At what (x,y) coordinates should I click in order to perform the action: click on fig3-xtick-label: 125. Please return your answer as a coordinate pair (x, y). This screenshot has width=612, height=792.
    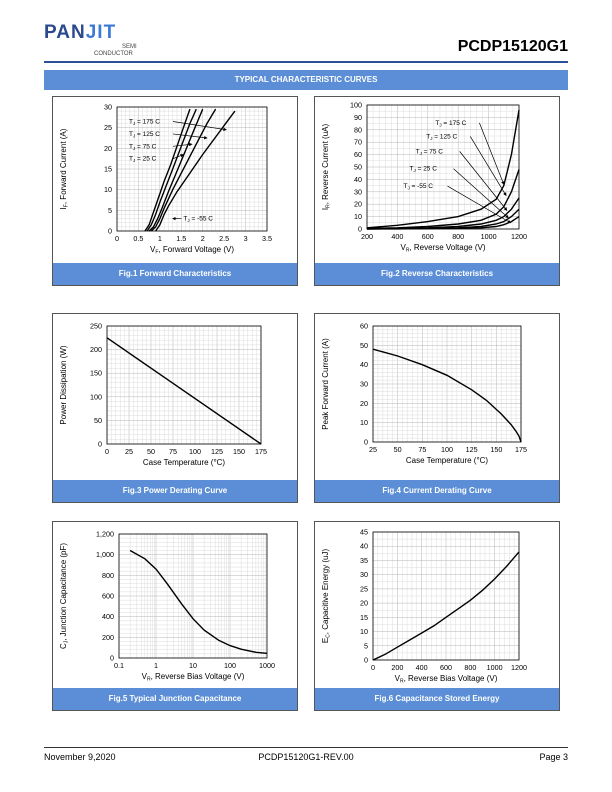
    Looking at the image, I should click on (217, 451).